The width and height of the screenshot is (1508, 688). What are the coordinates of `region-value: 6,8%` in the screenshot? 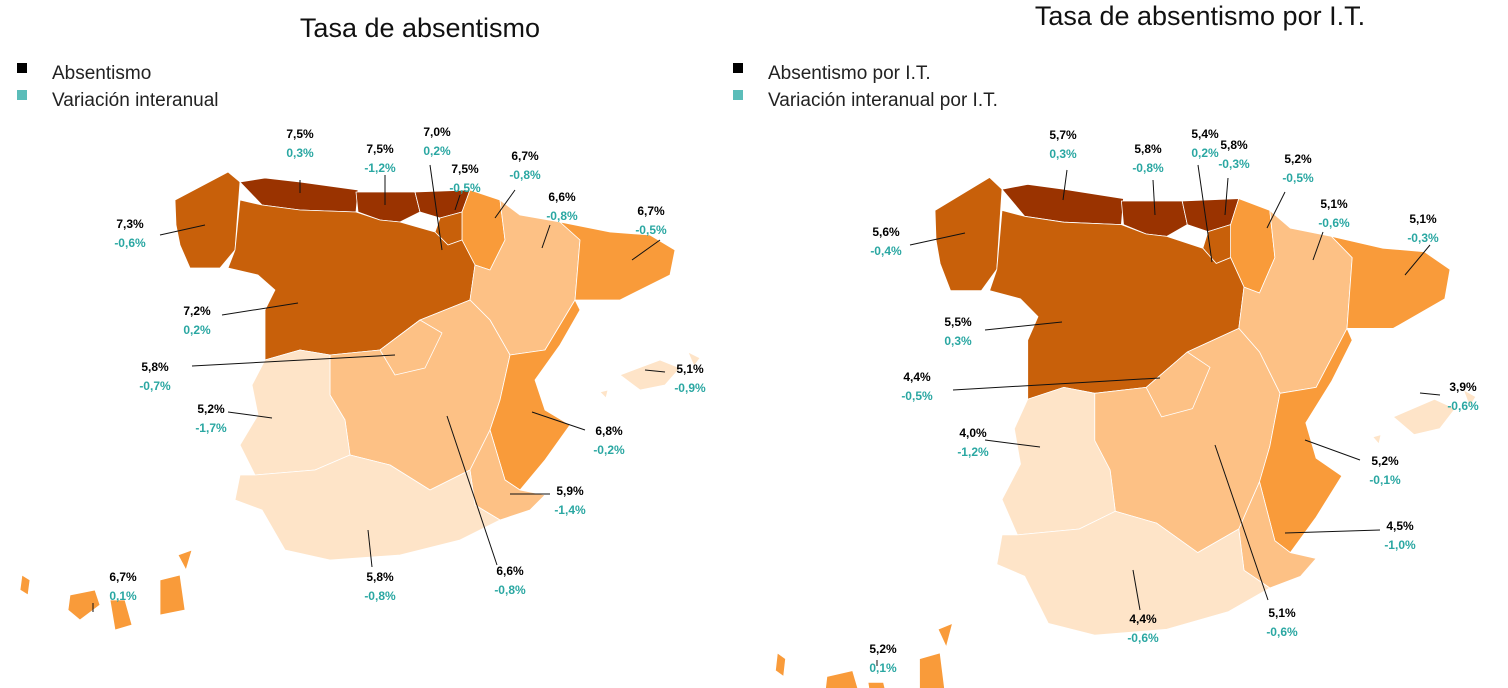 It's located at (609, 431).